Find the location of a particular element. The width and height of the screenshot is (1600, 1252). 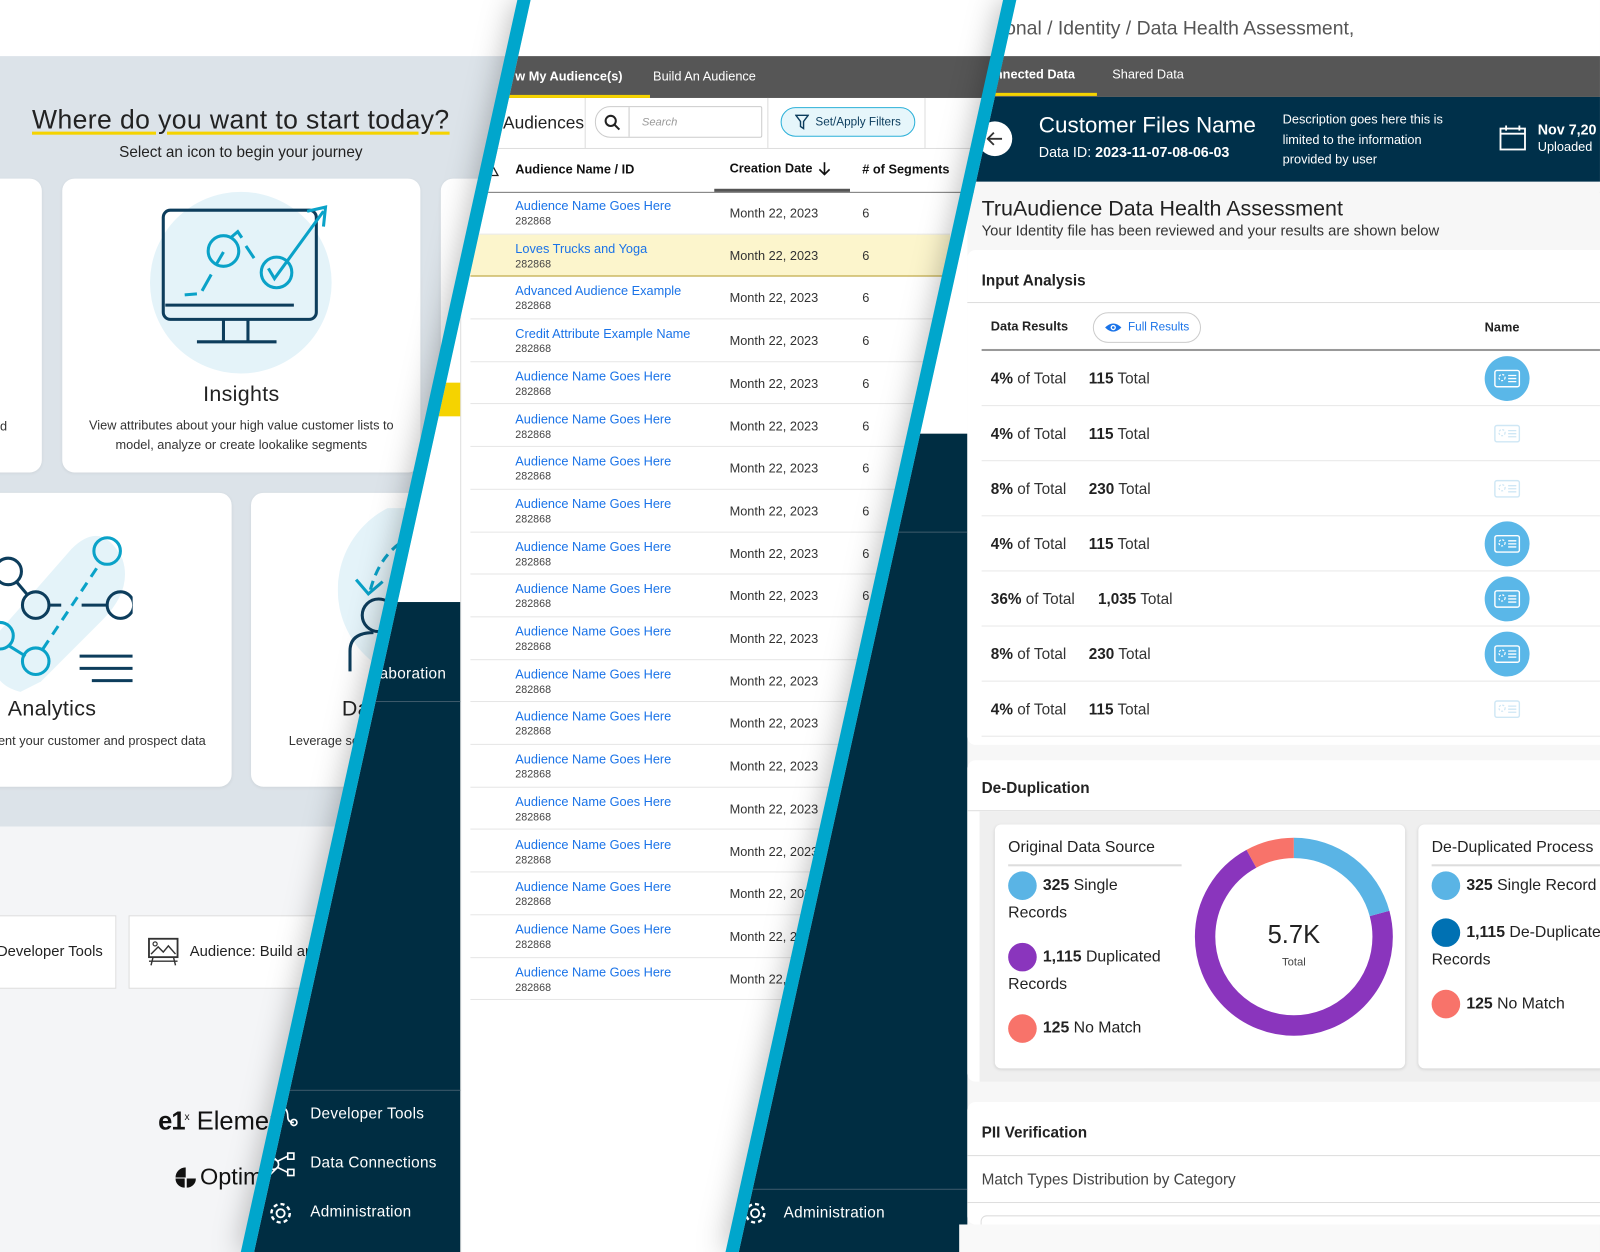

input-analysis-row: 36% of Total 1,035 Total is located at coordinates (1290, 599).